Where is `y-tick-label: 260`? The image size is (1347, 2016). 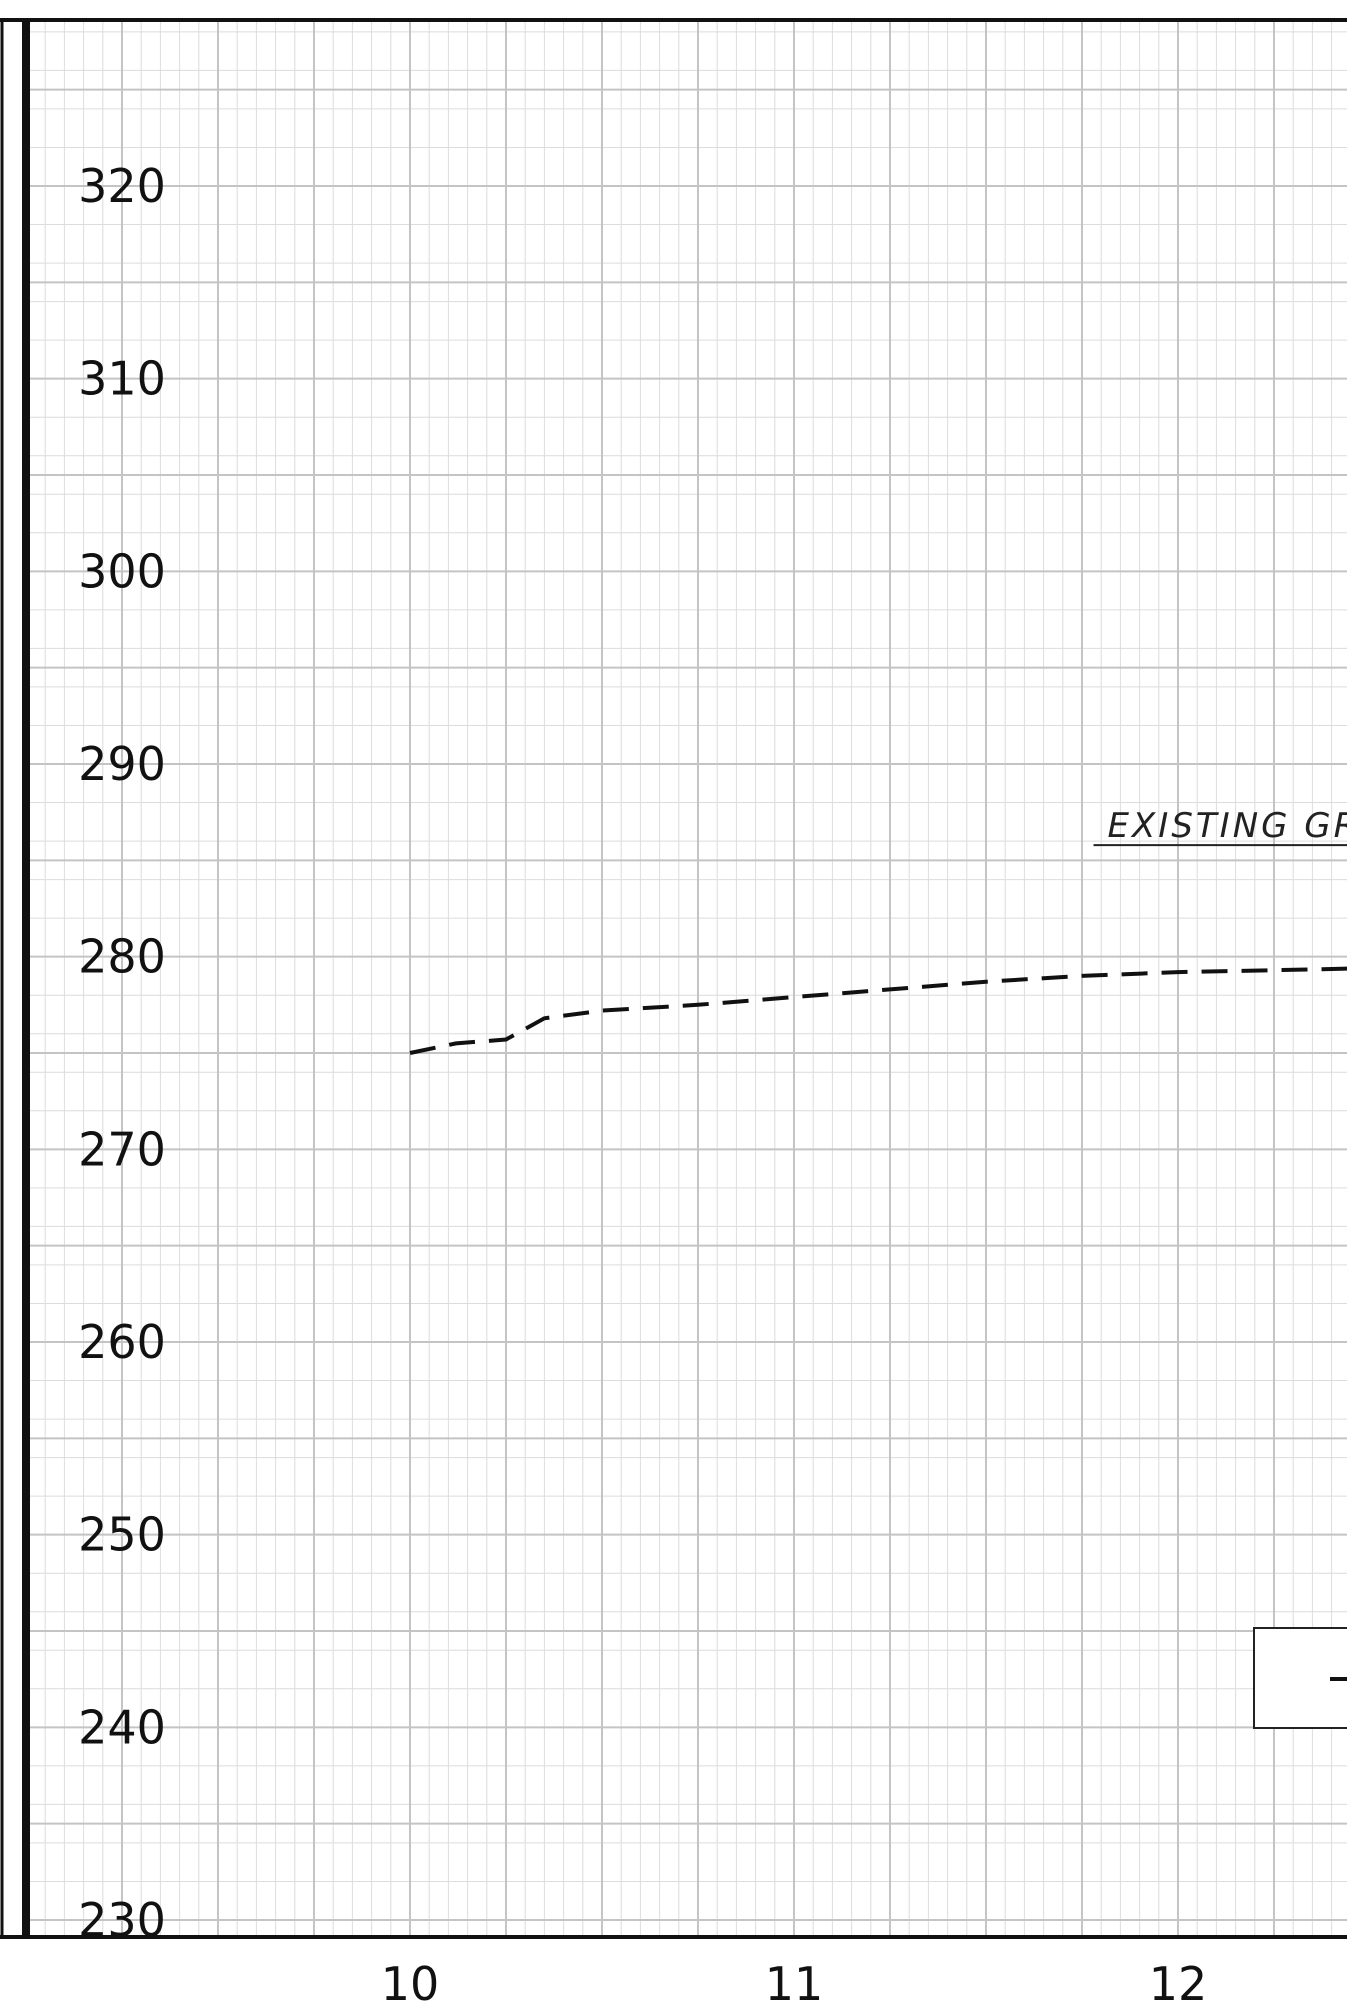 y-tick-label: 260 is located at coordinates (122, 1342).